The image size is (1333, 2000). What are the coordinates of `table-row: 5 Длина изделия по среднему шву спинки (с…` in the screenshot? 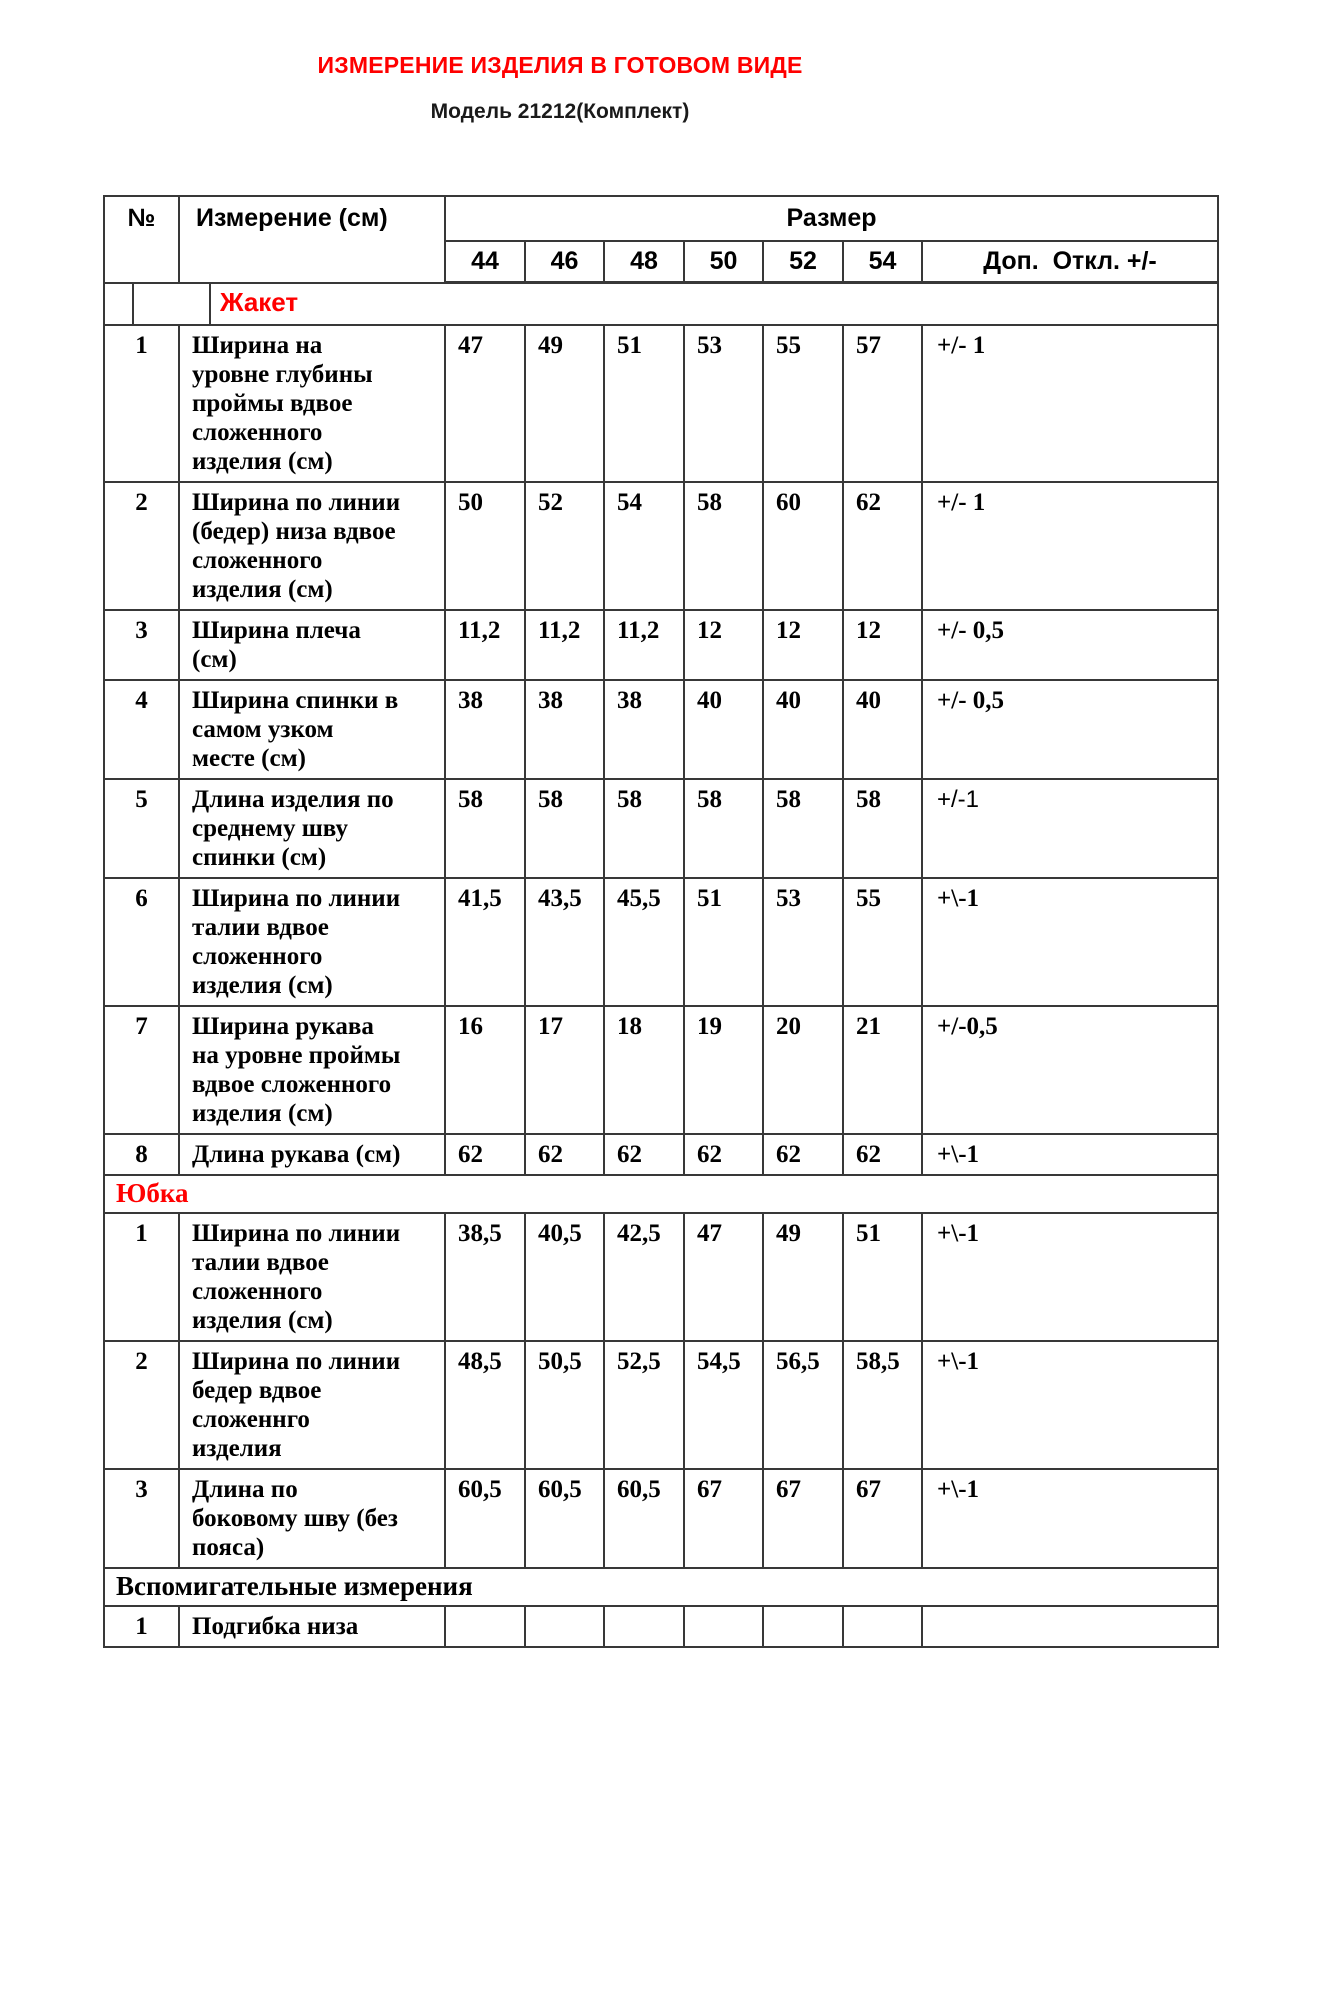 It's located at (661, 828).